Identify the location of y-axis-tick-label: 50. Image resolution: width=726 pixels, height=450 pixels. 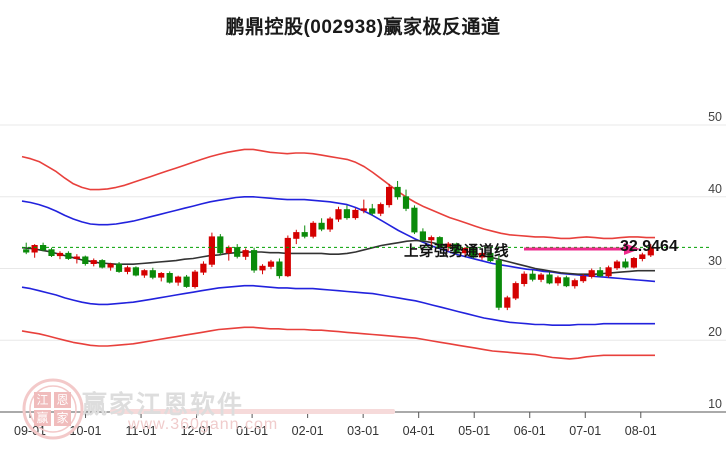
(715, 117).